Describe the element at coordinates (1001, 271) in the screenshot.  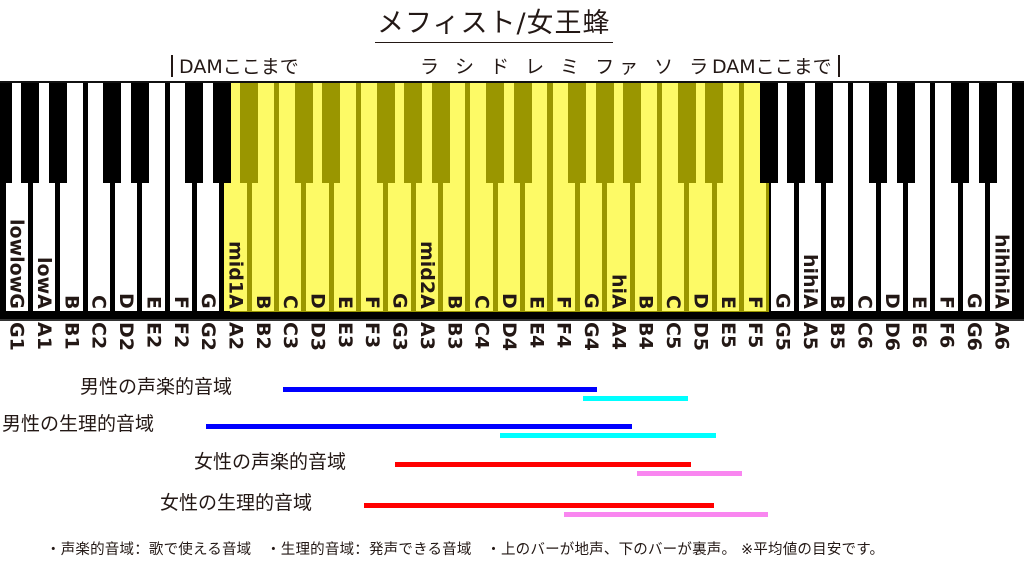
I see `key-label: hihihiA` at that location.